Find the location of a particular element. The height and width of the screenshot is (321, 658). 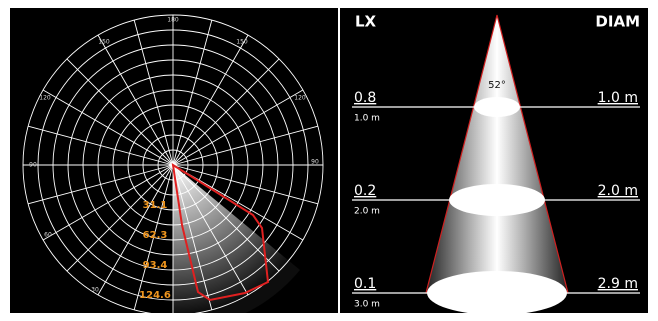

diameter: 2.9 m is located at coordinates (618, 284).